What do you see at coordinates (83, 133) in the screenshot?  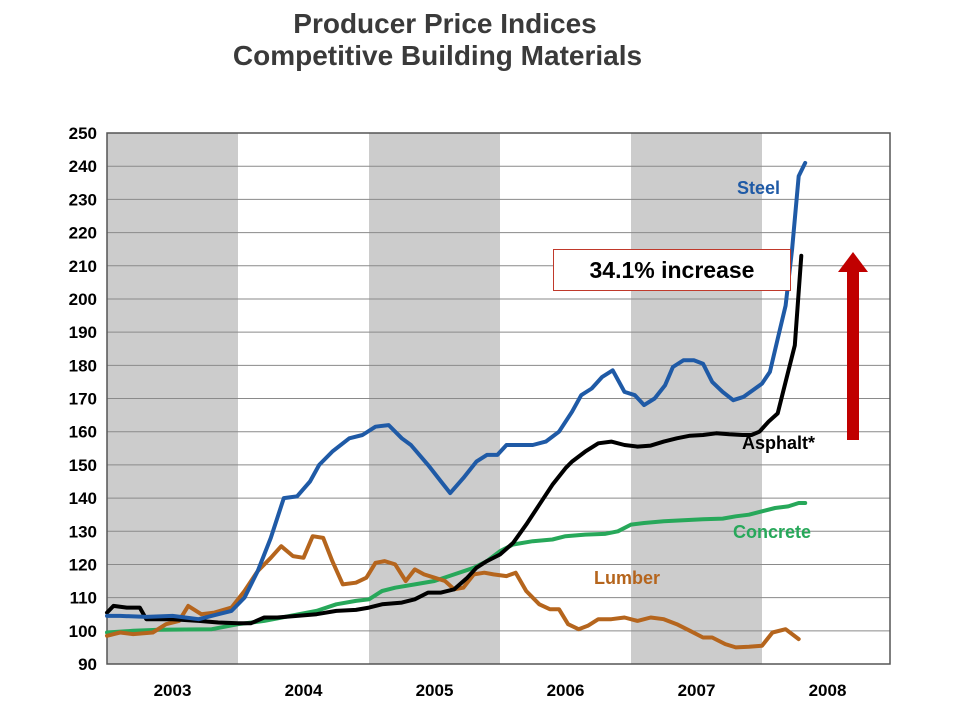 I see `y-tick-label: 250` at bounding box center [83, 133].